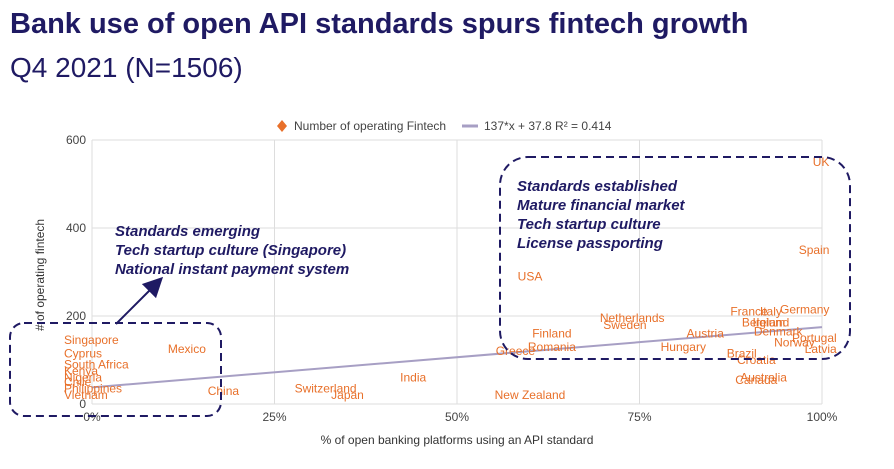  I want to click on x-tick-label: 75%, so click(639, 417).